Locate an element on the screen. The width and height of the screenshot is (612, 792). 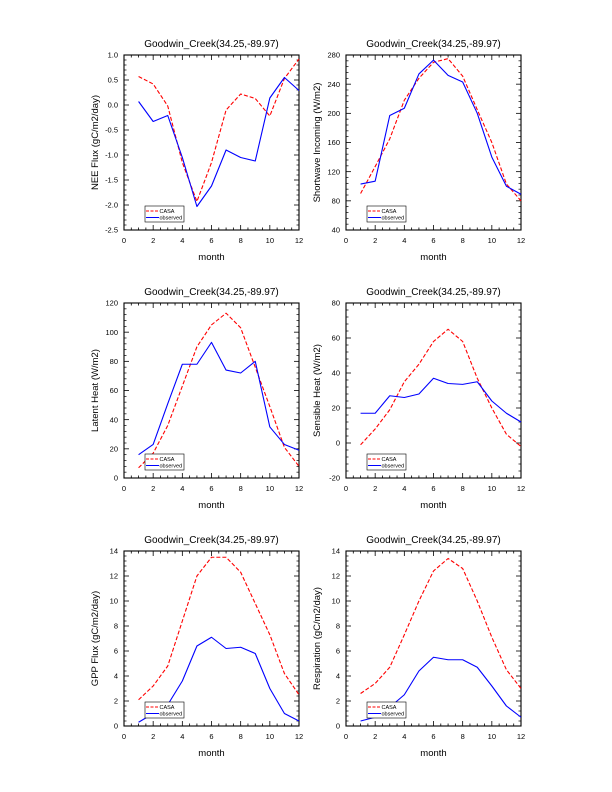
y-tick-label: 240 is located at coordinates (333, 84).